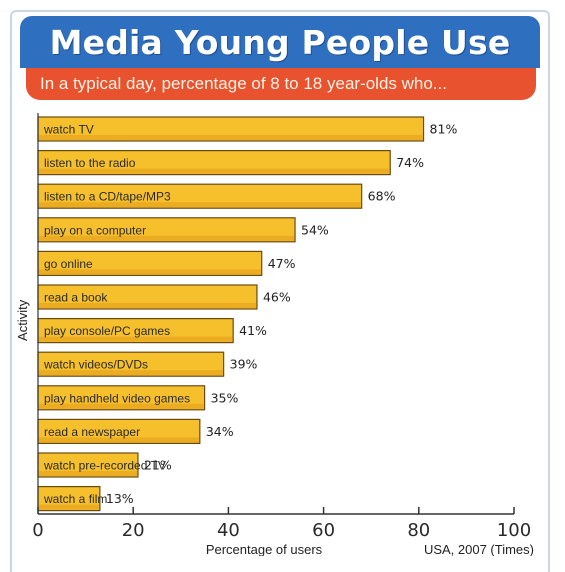  Describe the element at coordinates (225, 397) in the screenshot. I see `bar-value-label: 35%` at that location.